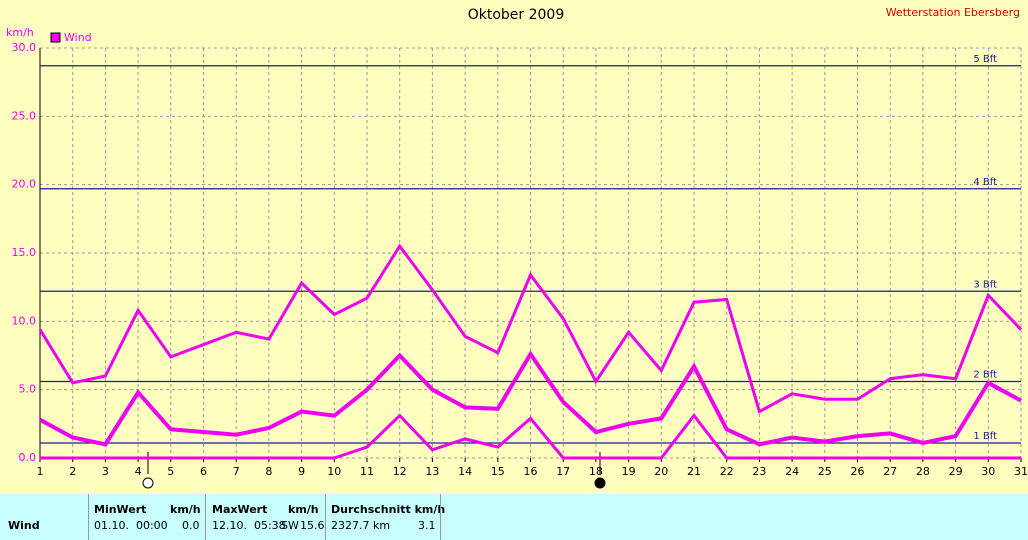 The height and width of the screenshot is (540, 1028). I want to click on x-tick-label: 28, so click(923, 471).